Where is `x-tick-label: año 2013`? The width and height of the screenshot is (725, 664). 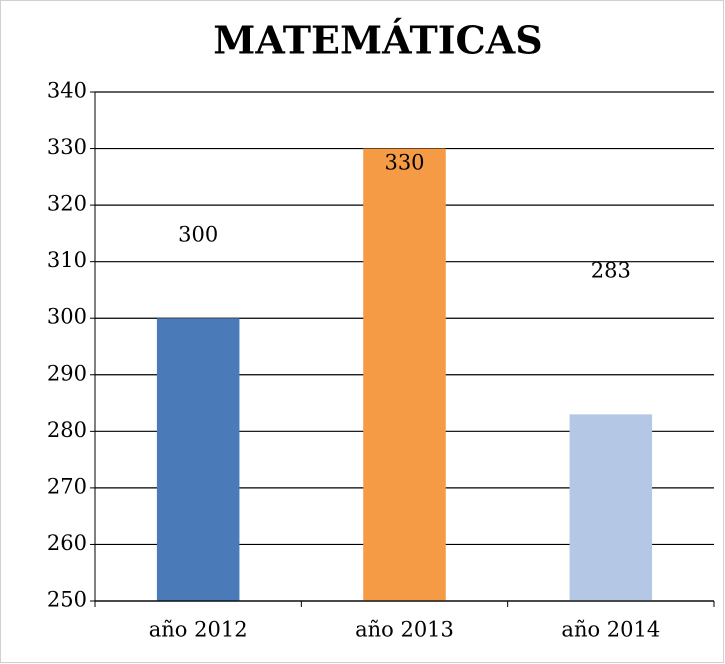
x-tick-label: año 2013 is located at coordinates (404, 630).